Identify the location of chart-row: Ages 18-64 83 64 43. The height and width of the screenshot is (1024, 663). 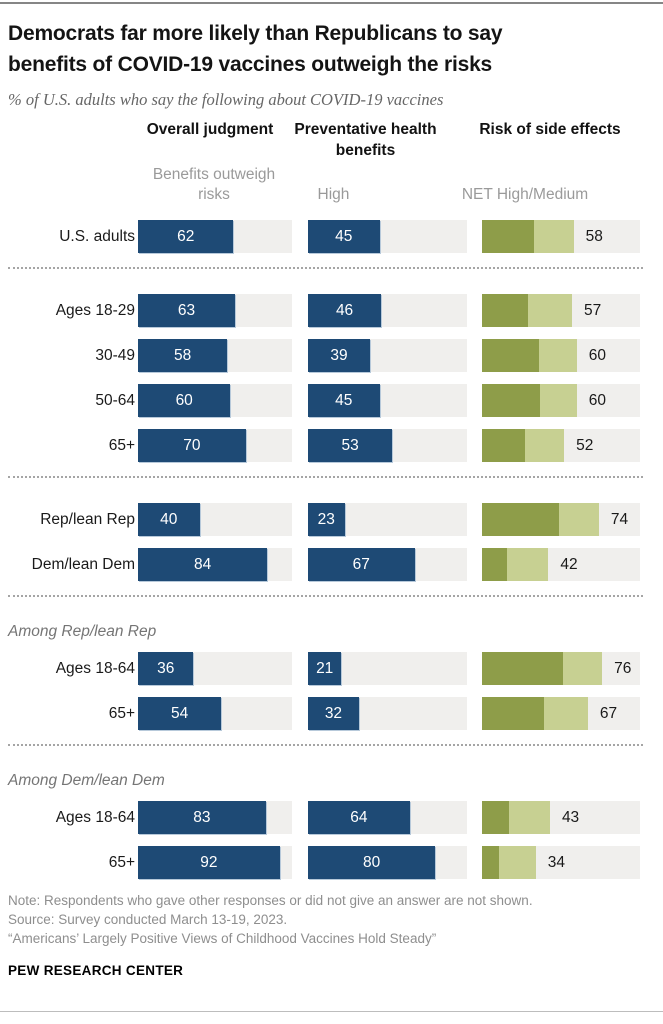
(325, 817).